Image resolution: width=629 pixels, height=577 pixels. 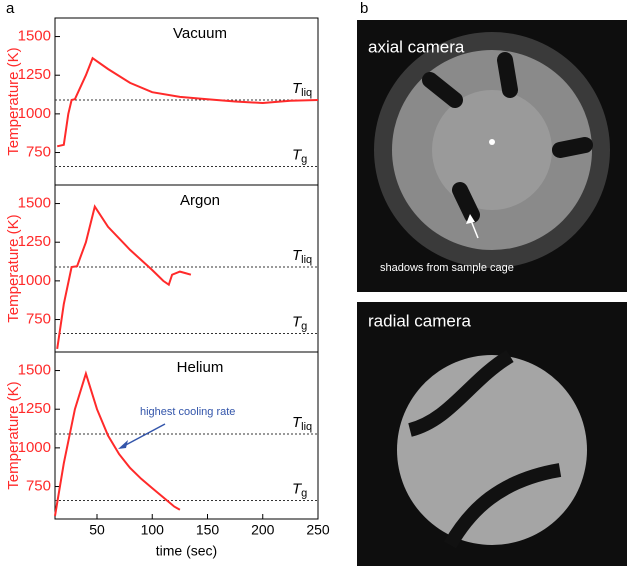 I want to click on x-tick-label: 250, so click(x=318, y=530).